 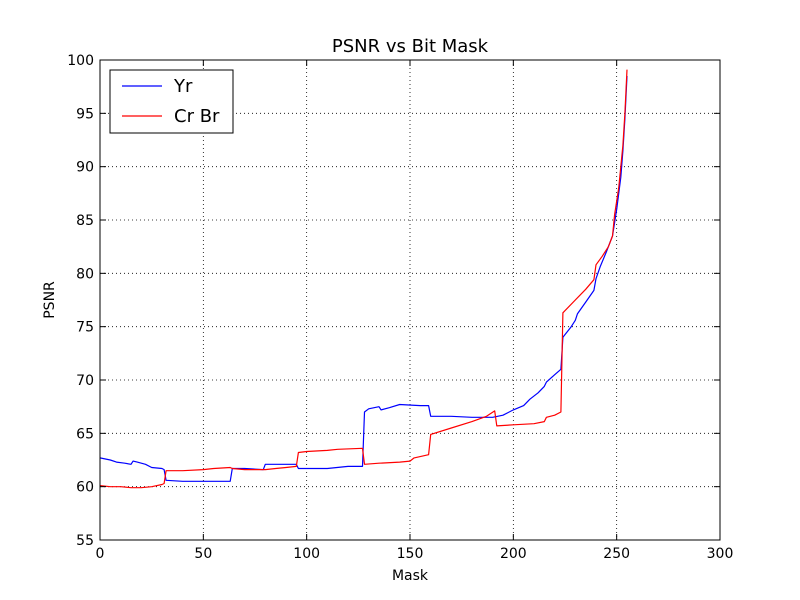 I want to click on x-tick-label: 300, so click(x=720, y=554).